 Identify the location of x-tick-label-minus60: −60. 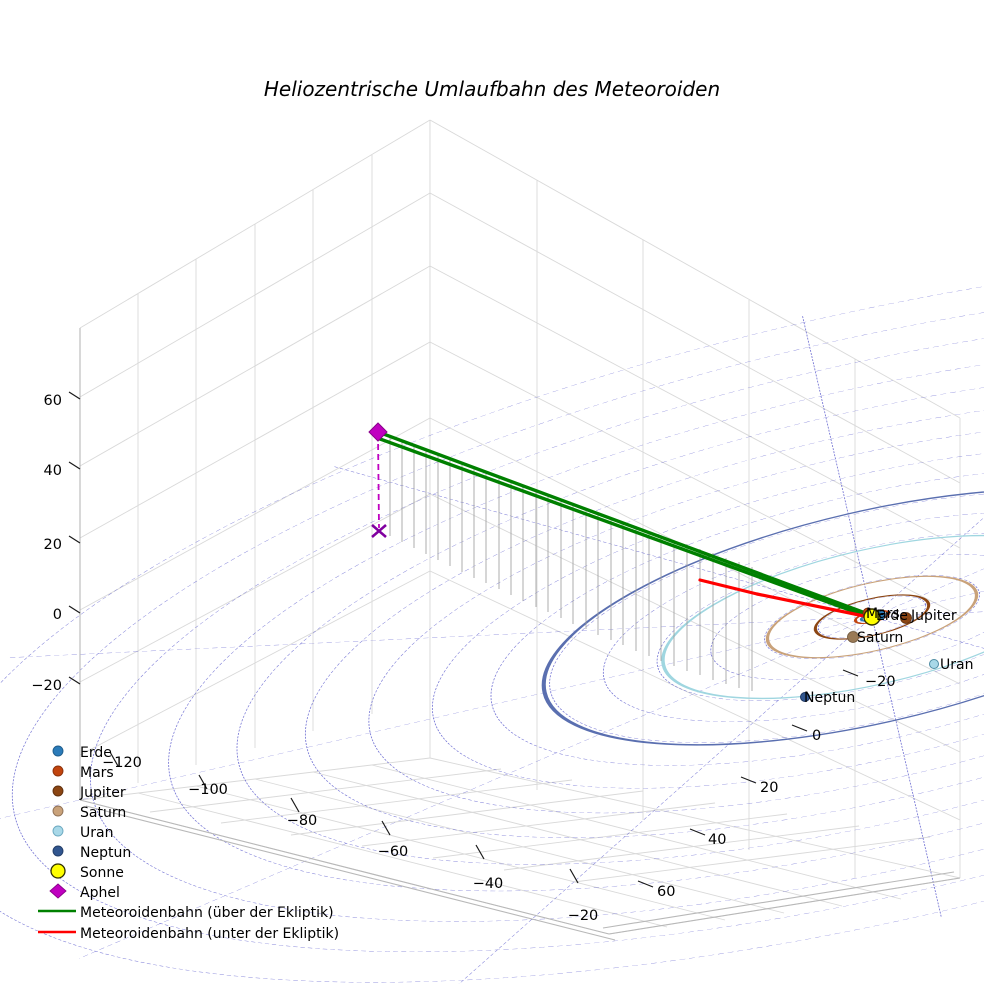
(393, 852).